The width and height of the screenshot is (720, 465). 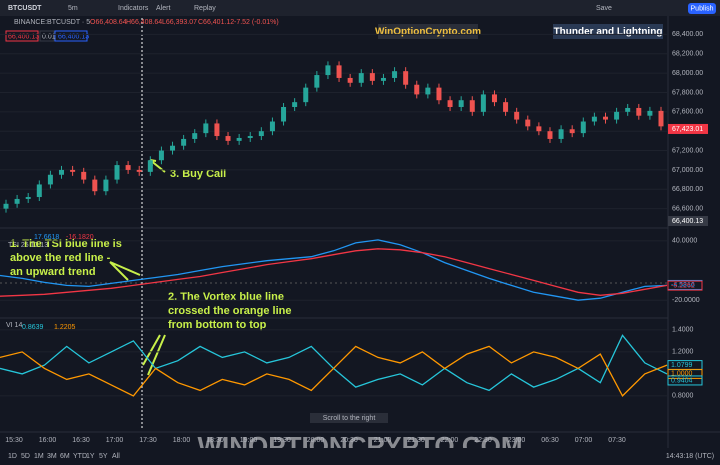 I want to click on ohlc: C66,401.12, so click(x=216, y=22).